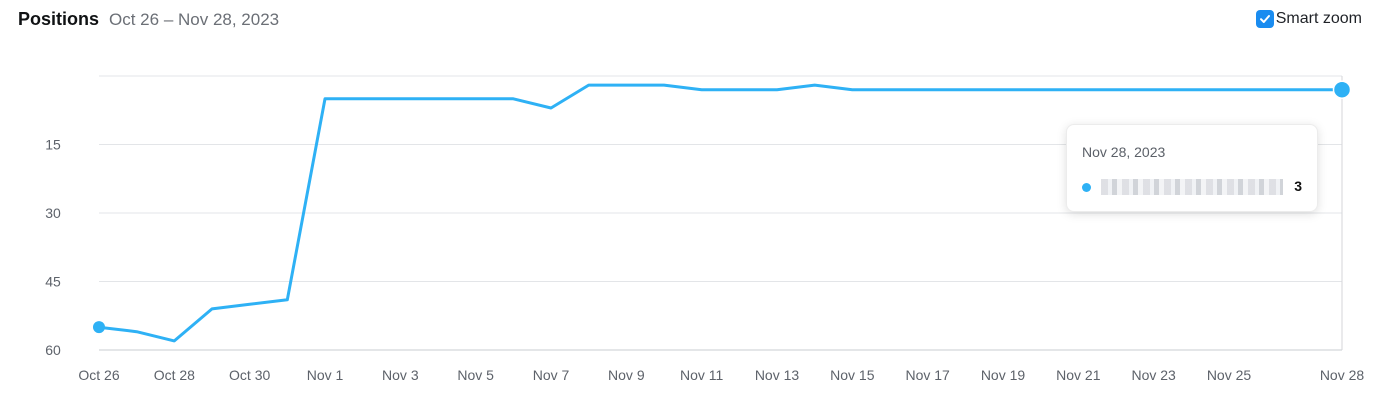 This screenshot has height=400, width=1392. I want to click on x-tick-label: Oct 28, so click(174, 375).